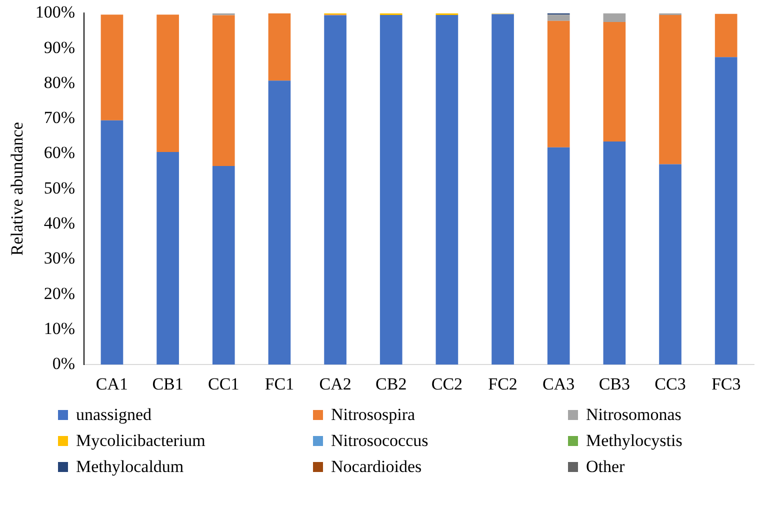 This screenshot has height=521, width=774. Describe the element at coordinates (558, 384) in the screenshot. I see `x-tick-label: CA3` at that location.